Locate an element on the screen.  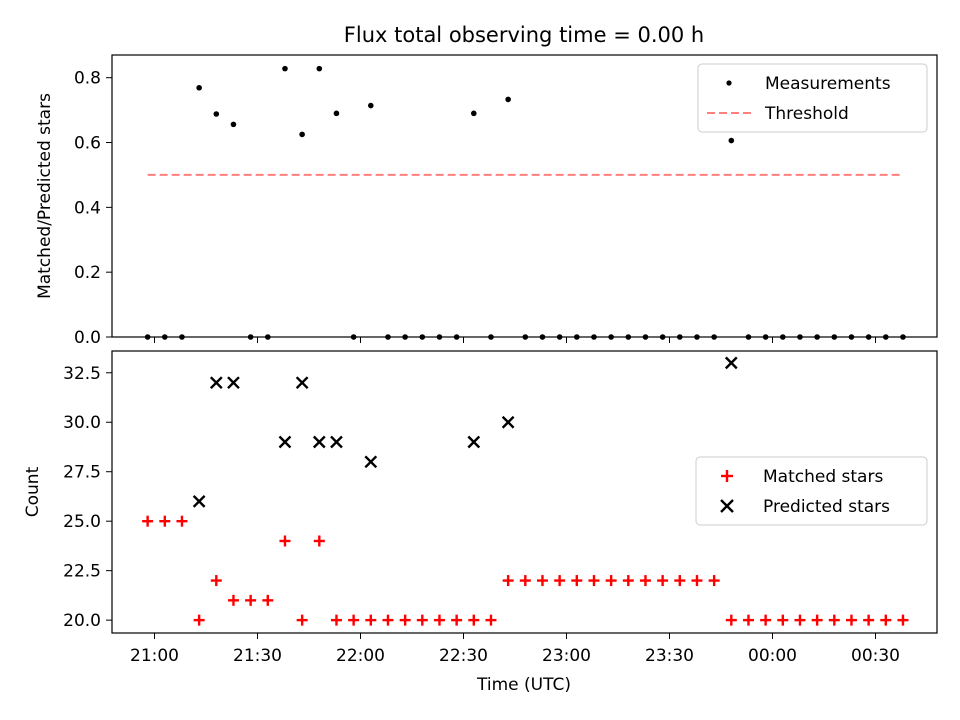
bottom-xtick-label: 21:00 is located at coordinates (154, 656).